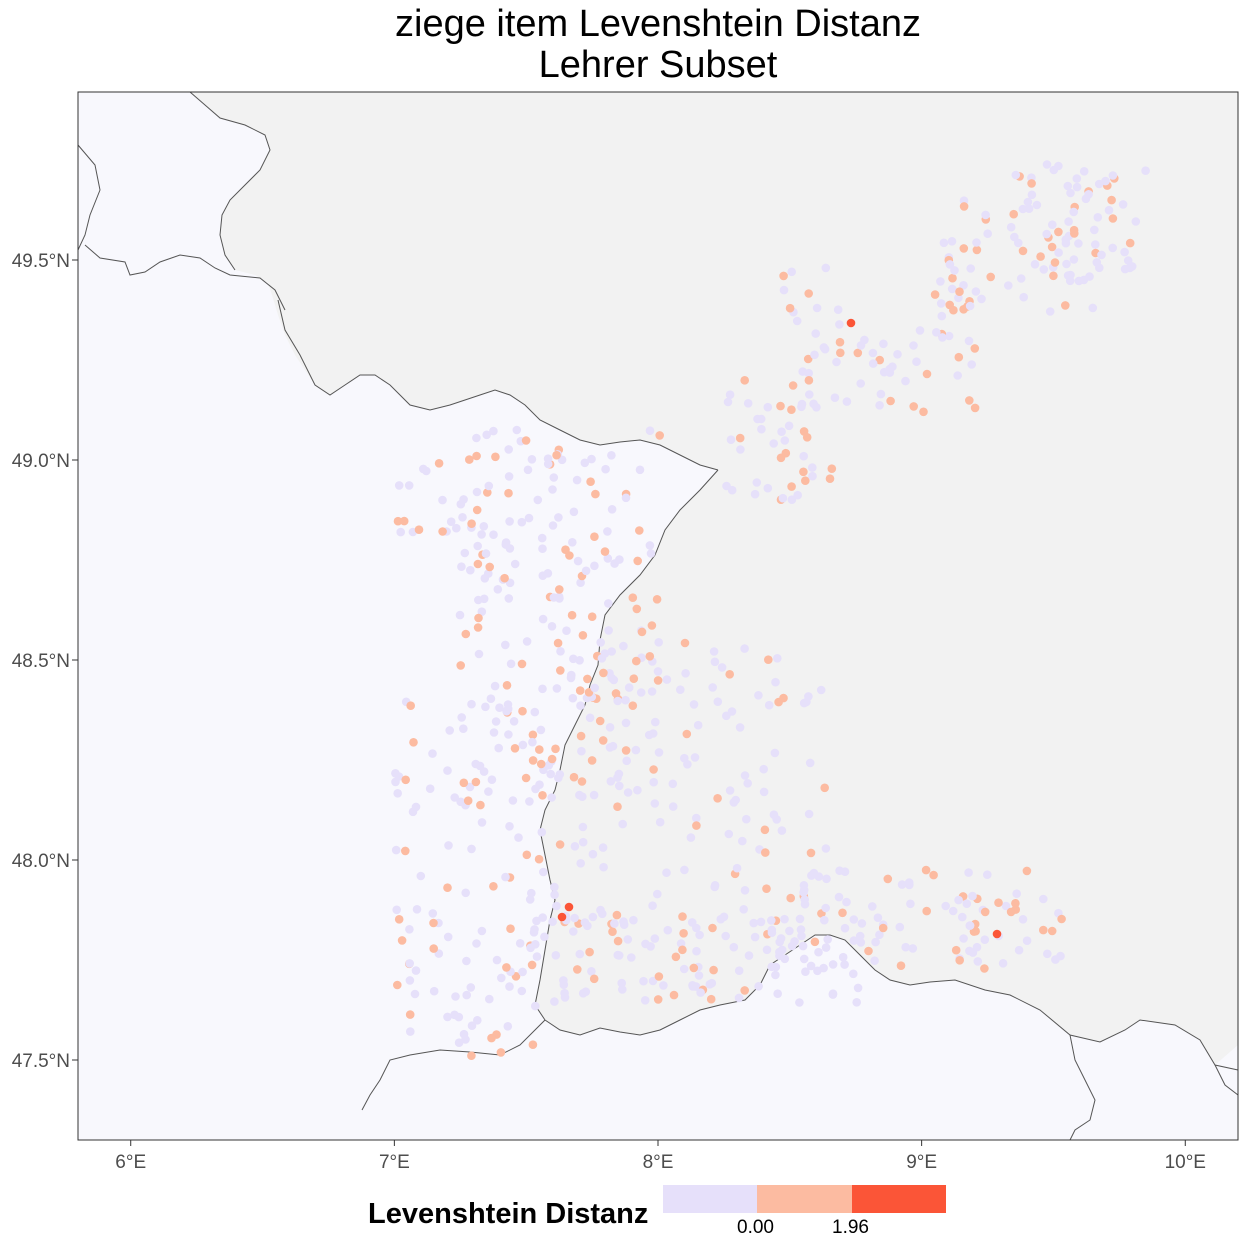  What do you see at coordinates (658, 24) in the screenshot?
I see `map-title: ziege item Levenshtein Distanz` at bounding box center [658, 24].